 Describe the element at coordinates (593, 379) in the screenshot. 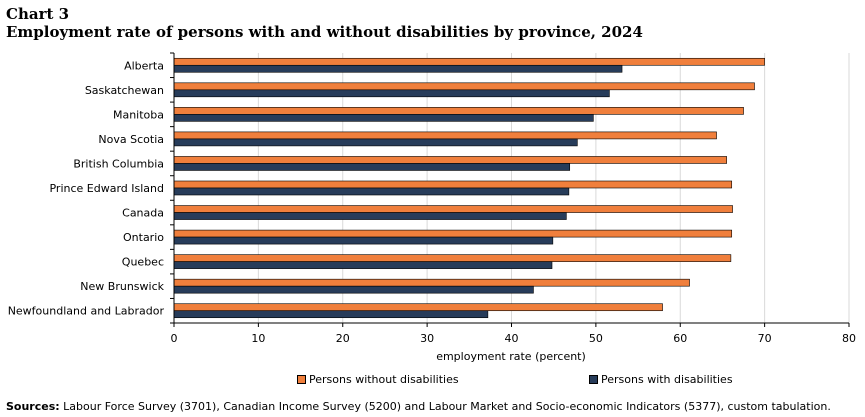

I see `legend-swatch-with-disabilities` at that location.